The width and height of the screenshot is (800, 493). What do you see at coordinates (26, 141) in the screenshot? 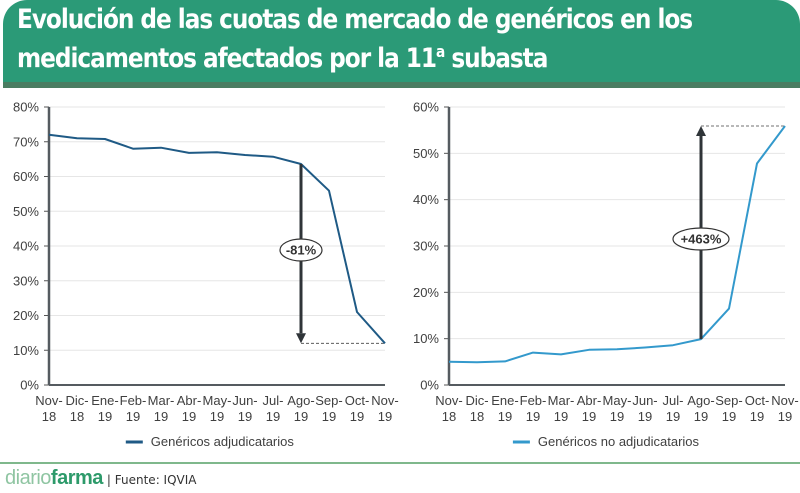
I see `y-tick-label: 70%` at bounding box center [26, 141].